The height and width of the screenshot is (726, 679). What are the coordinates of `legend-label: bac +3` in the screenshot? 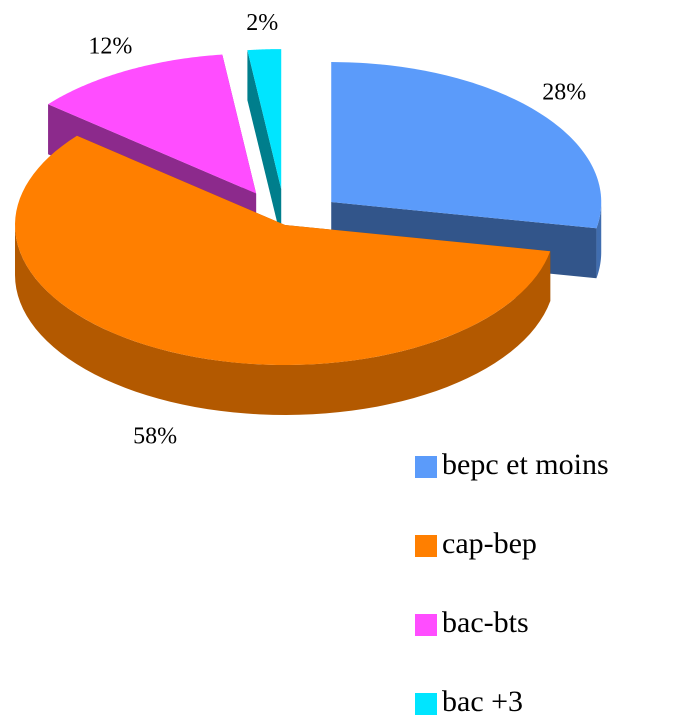 It's located at (482, 701).